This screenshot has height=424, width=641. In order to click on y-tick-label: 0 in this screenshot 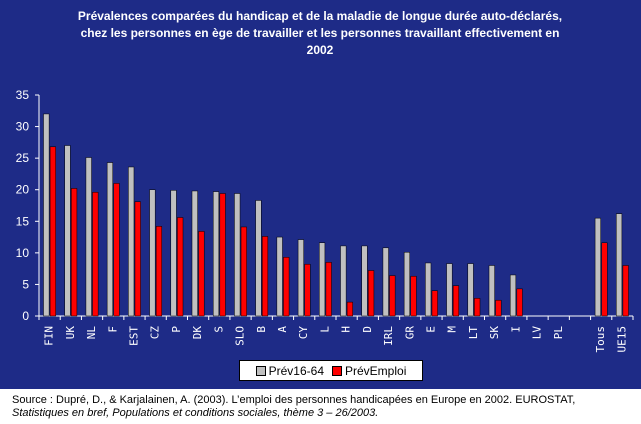, I will do `click(25, 316)`.